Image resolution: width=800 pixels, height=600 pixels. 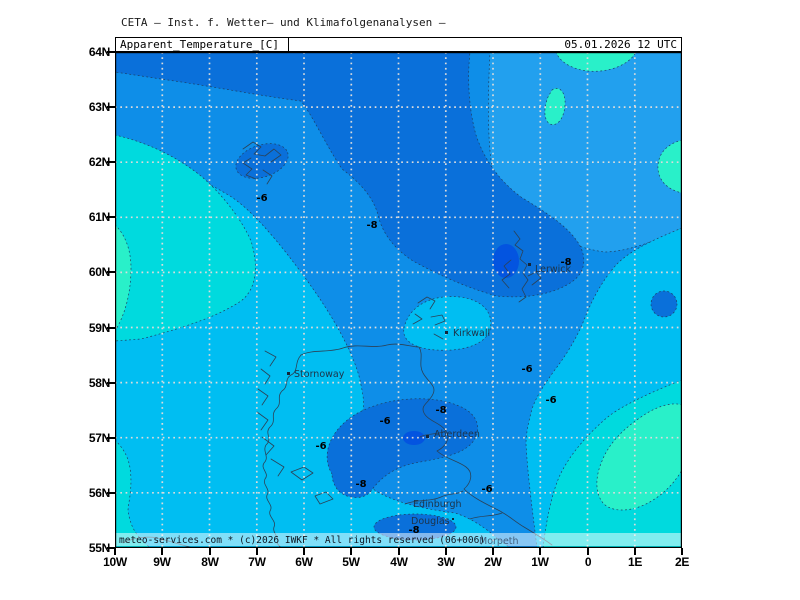 I want to click on city-label: Stornoway, so click(x=319, y=374).